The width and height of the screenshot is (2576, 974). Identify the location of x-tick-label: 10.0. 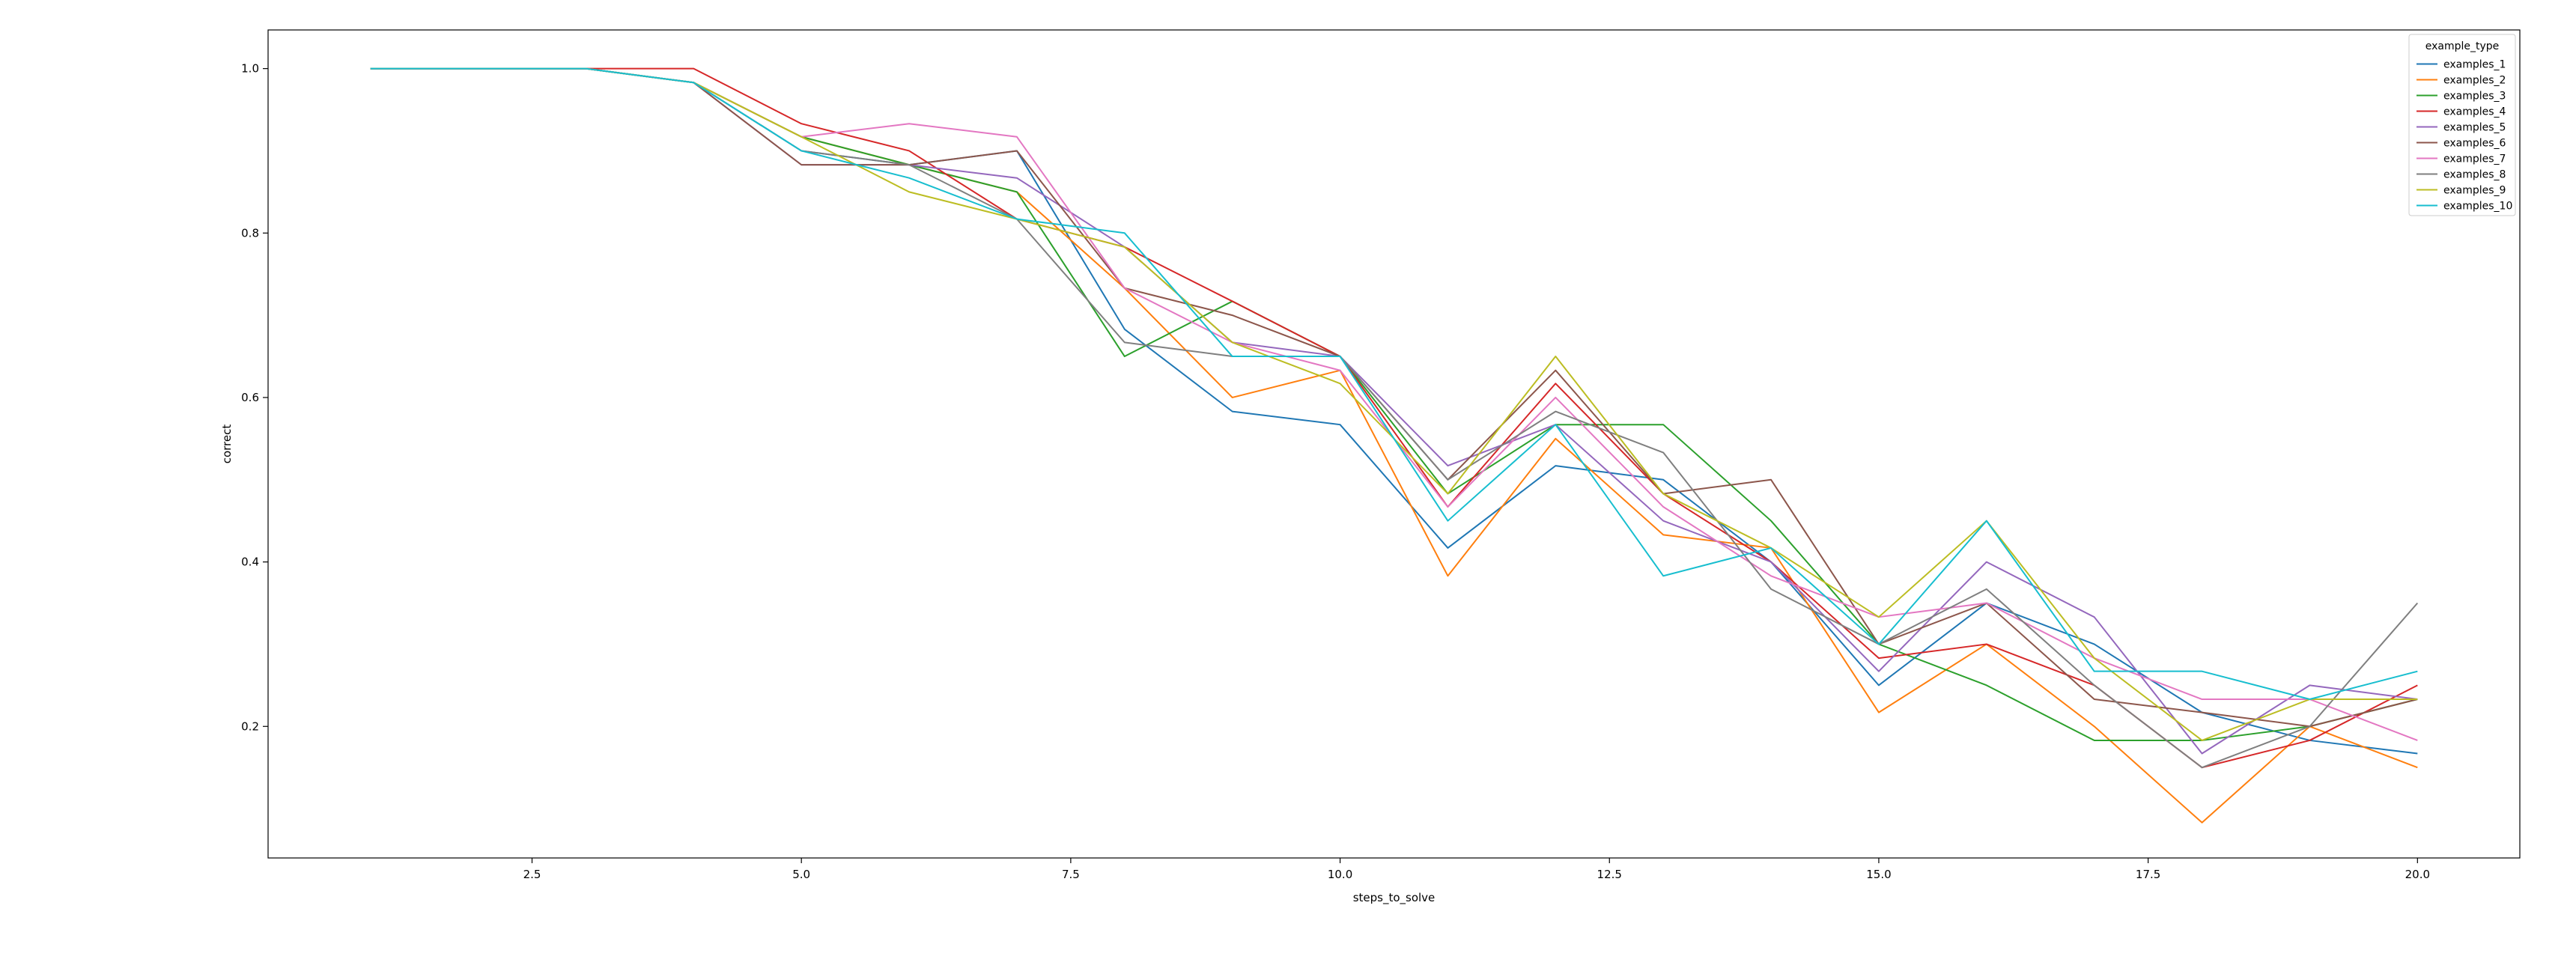
(1340, 874).